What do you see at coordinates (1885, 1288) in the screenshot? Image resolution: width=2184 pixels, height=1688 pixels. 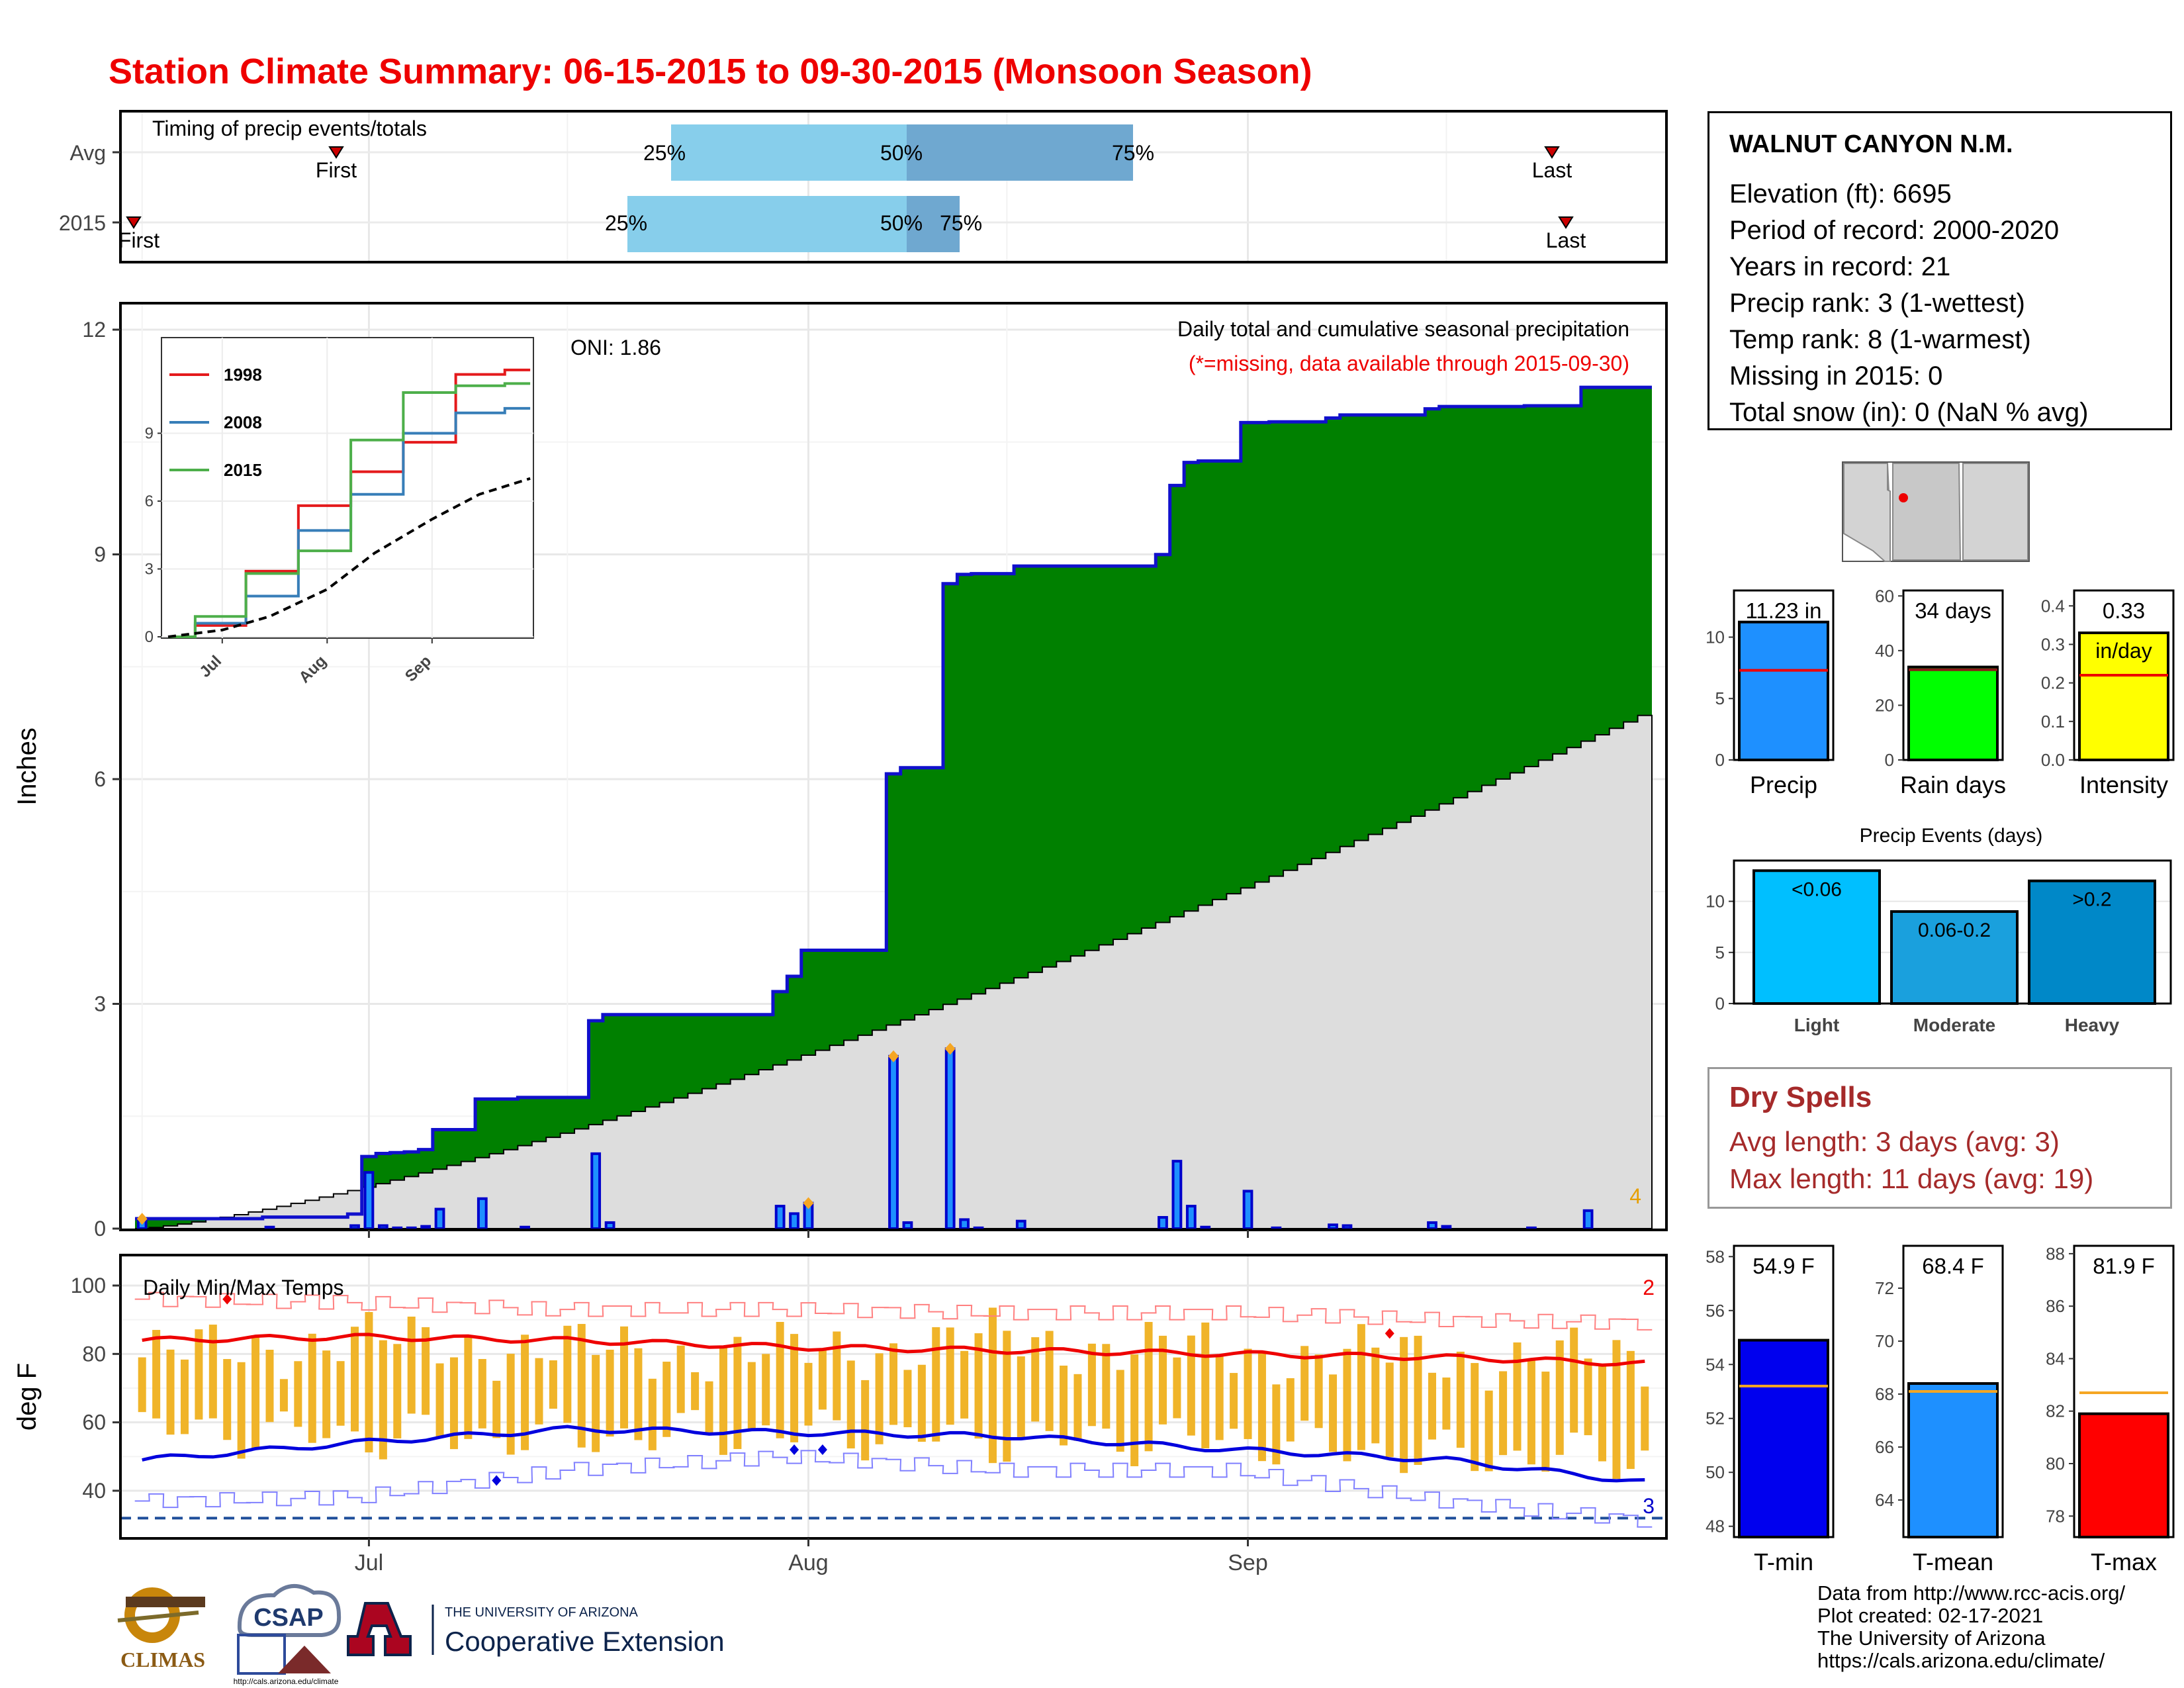 I see `tmean-summary-ytick-label: 72` at bounding box center [1885, 1288].